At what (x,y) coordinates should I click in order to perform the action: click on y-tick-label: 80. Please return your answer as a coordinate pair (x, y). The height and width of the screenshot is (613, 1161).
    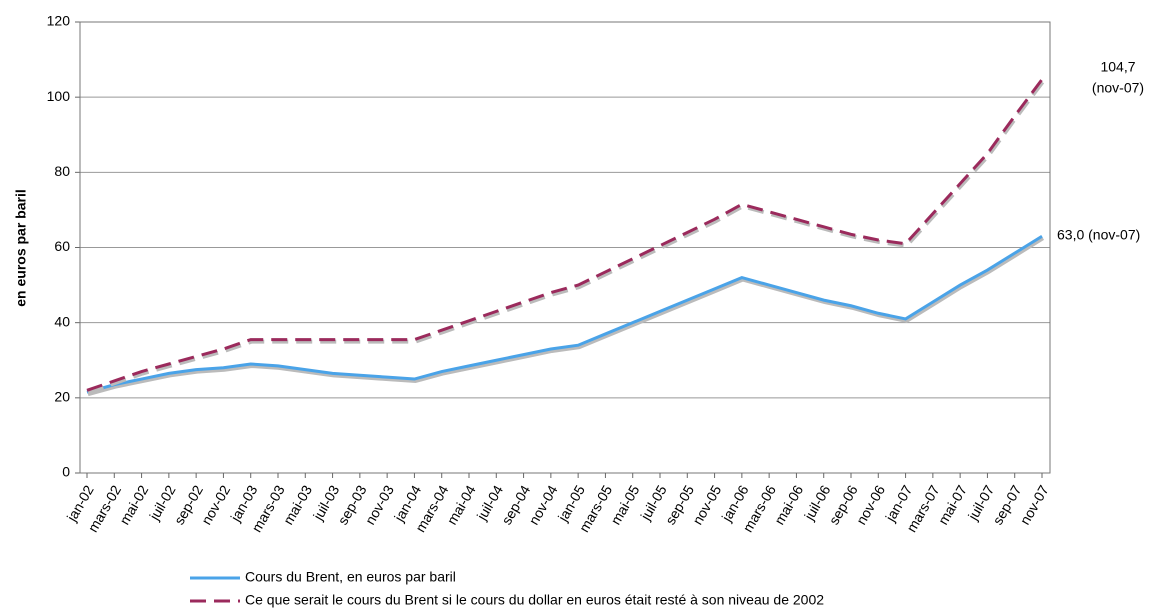
    Looking at the image, I should click on (62, 171).